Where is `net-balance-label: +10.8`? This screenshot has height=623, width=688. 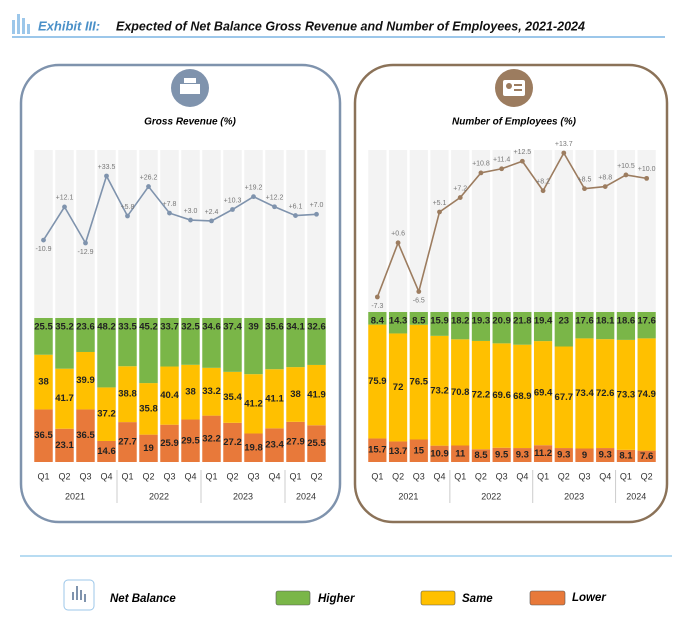 net-balance-label: +10.8 is located at coordinates (481, 164).